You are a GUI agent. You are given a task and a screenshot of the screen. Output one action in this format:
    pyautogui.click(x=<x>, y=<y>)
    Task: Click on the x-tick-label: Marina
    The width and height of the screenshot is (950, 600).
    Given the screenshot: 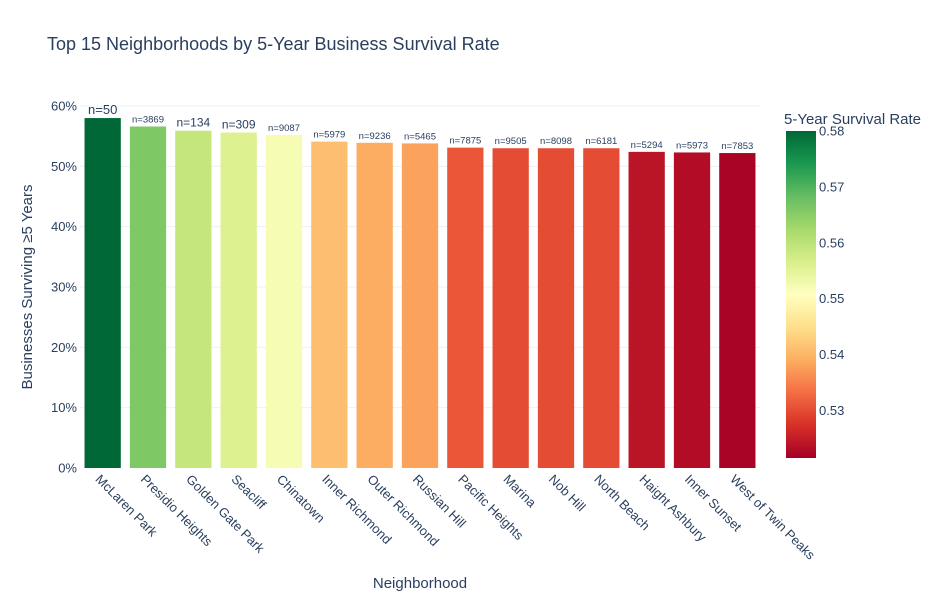 What is the action you would take?
    pyautogui.click(x=520, y=491)
    